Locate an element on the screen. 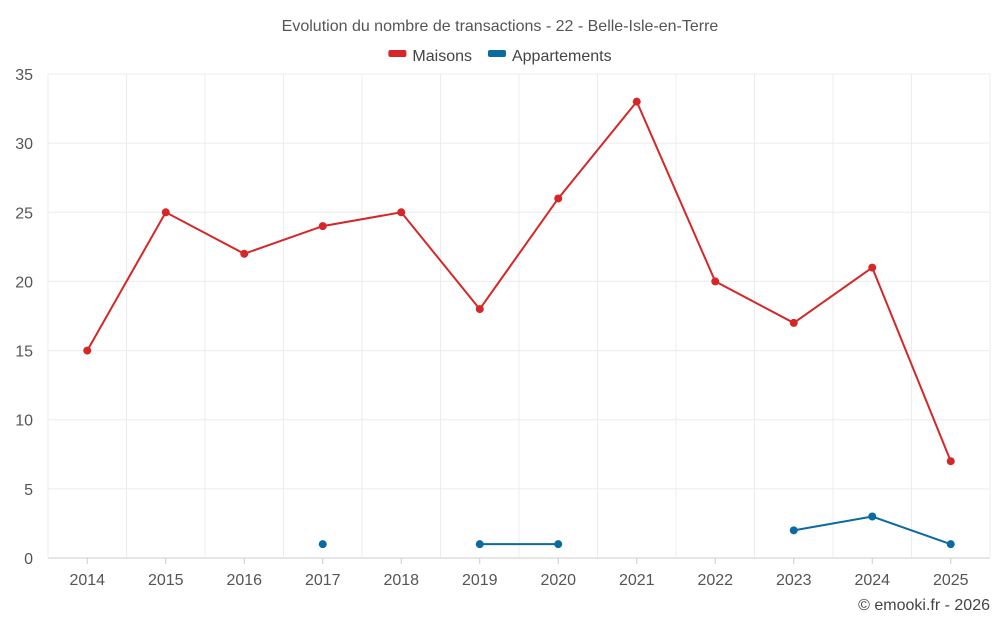 Image resolution: width=1000 pixels, height=625 pixels. y-tick-label: 0 is located at coordinates (28, 559).